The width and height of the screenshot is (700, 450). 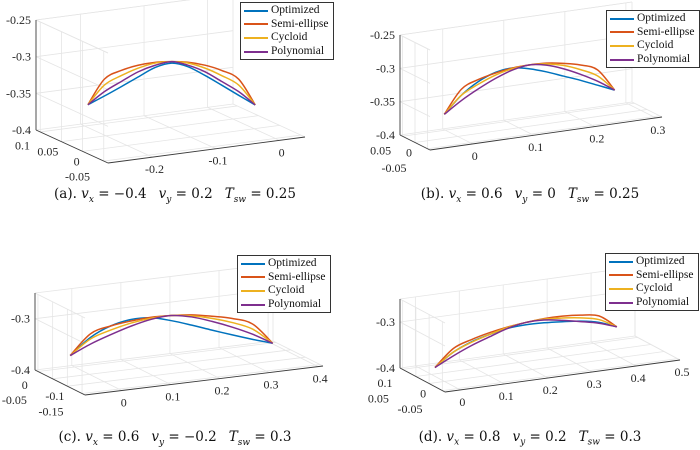 I want to click on tsw-symbol: T, so click(x=233, y=437).